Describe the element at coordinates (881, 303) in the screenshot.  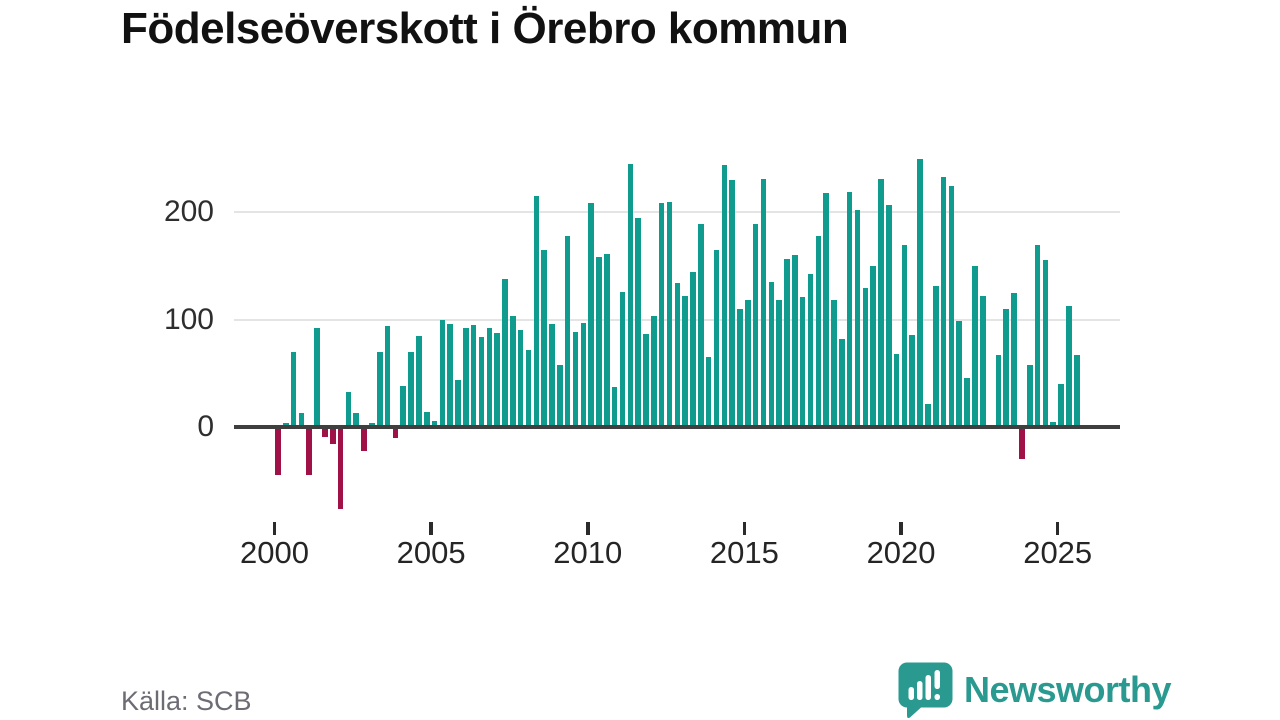
I see `bar-2019-Q2` at that location.